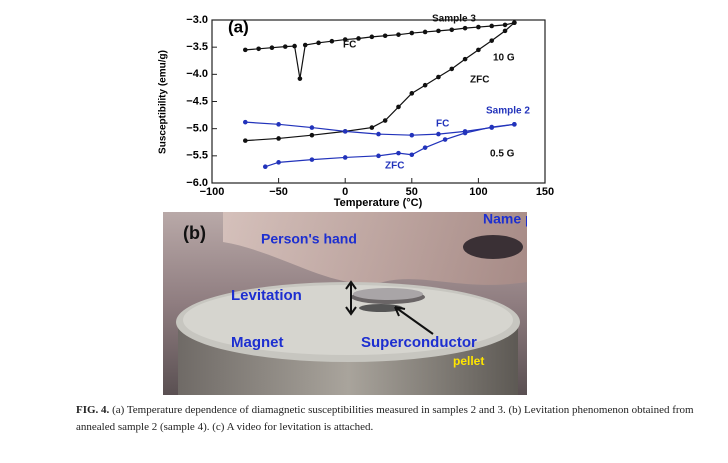 The height and width of the screenshot is (463, 728). What do you see at coordinates (508, 111) in the screenshot?
I see `annotation: Sample 2` at bounding box center [508, 111].